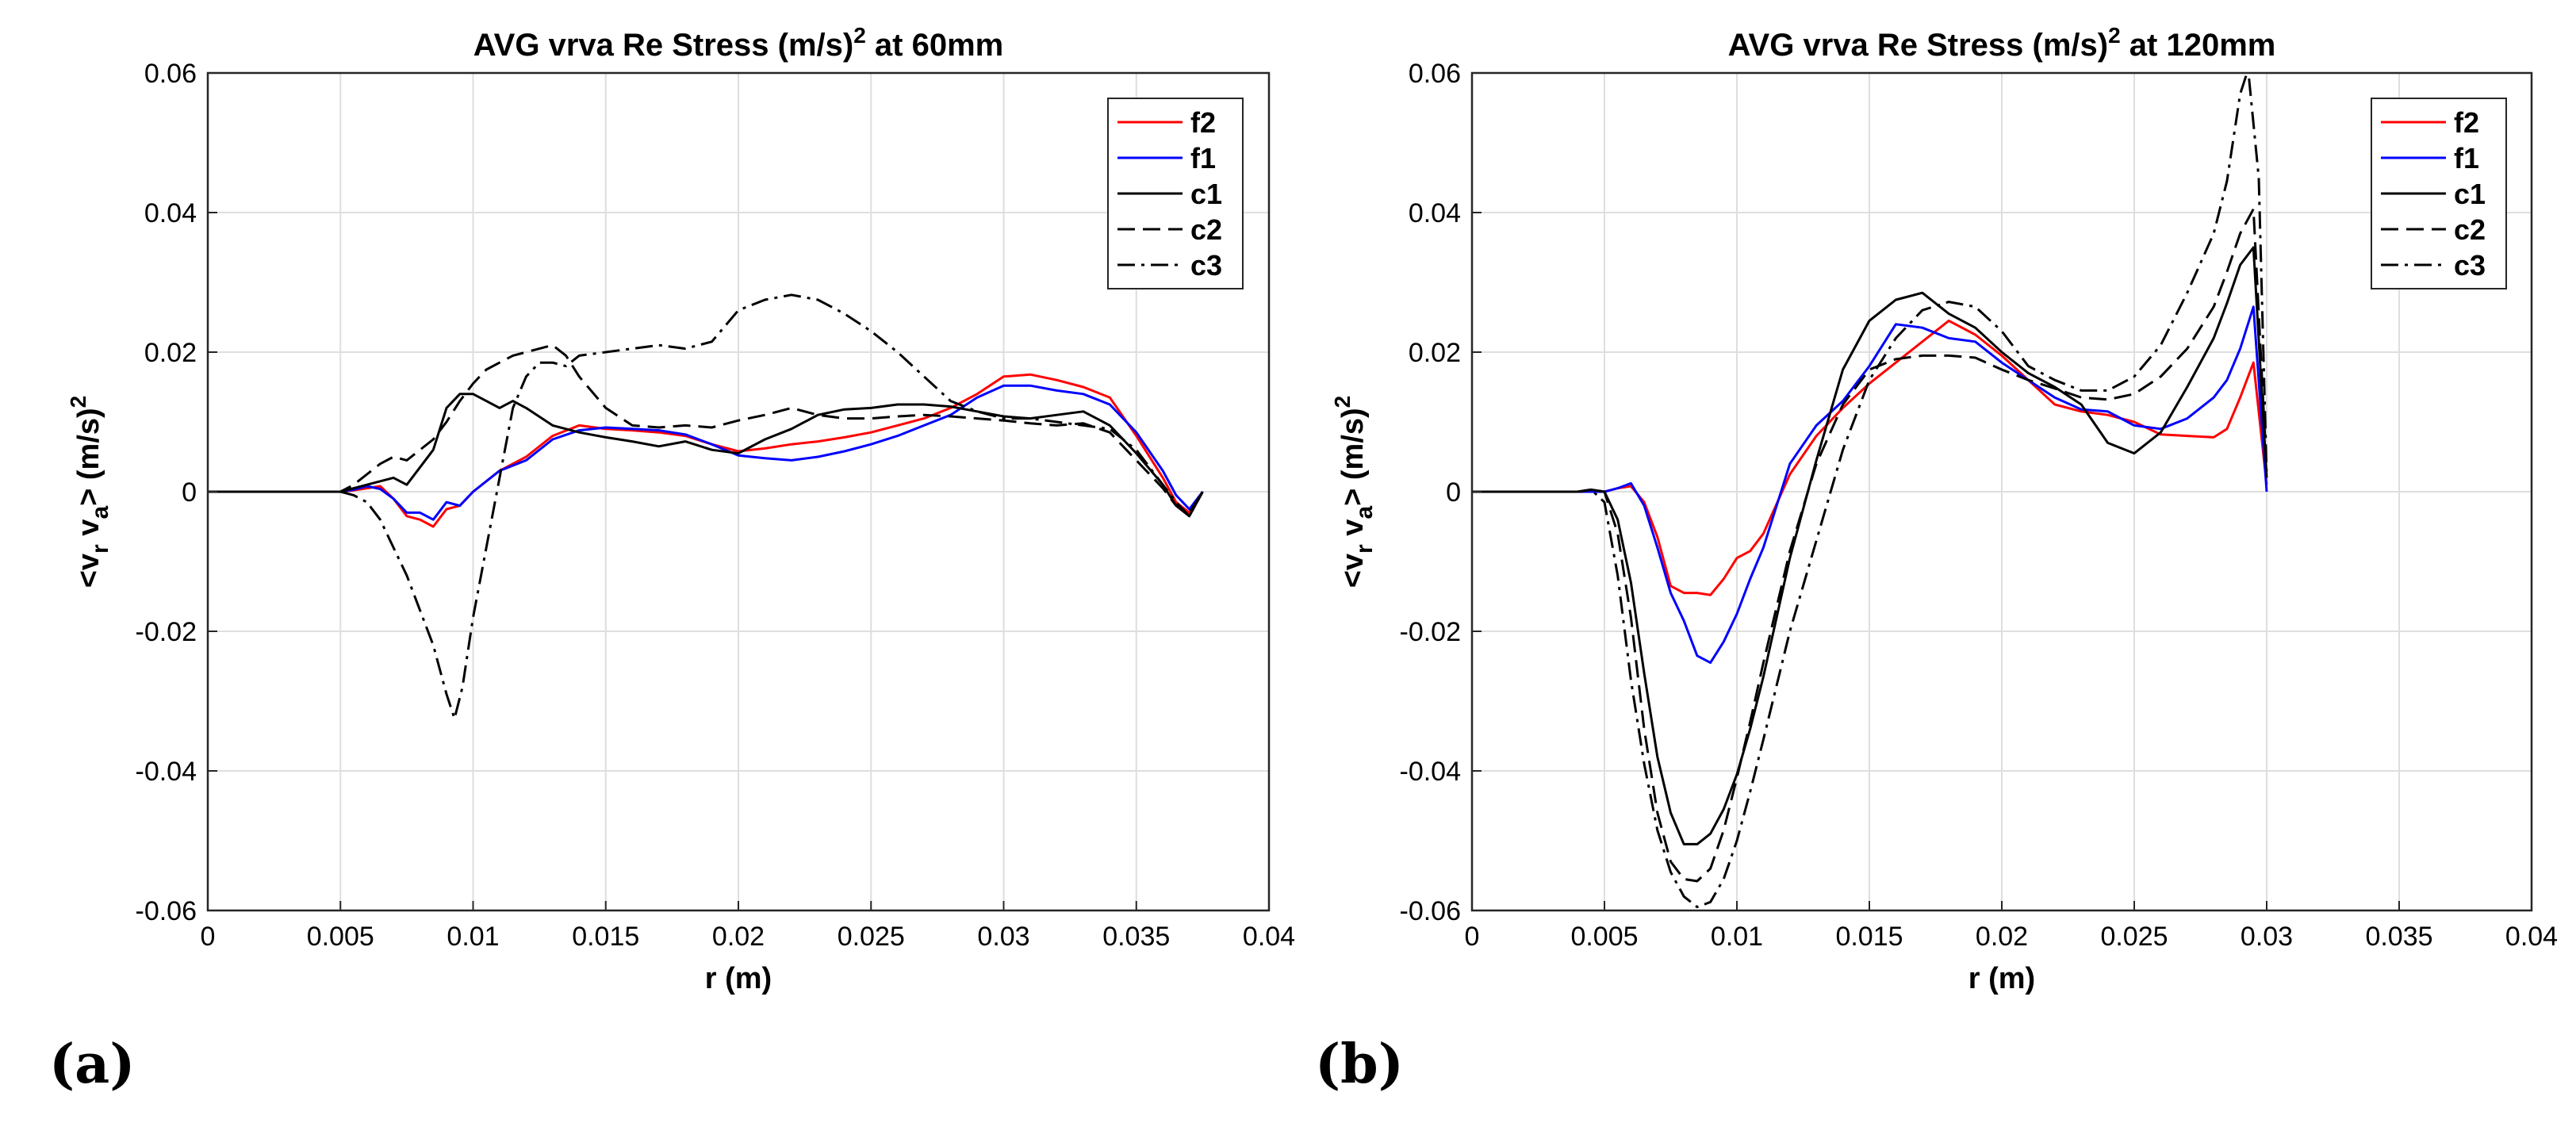 Image resolution: width=2576 pixels, height=1127 pixels. I want to click on chart-title: AVG vrva Re Stress (m/s)2 at 60mm, so click(738, 43).